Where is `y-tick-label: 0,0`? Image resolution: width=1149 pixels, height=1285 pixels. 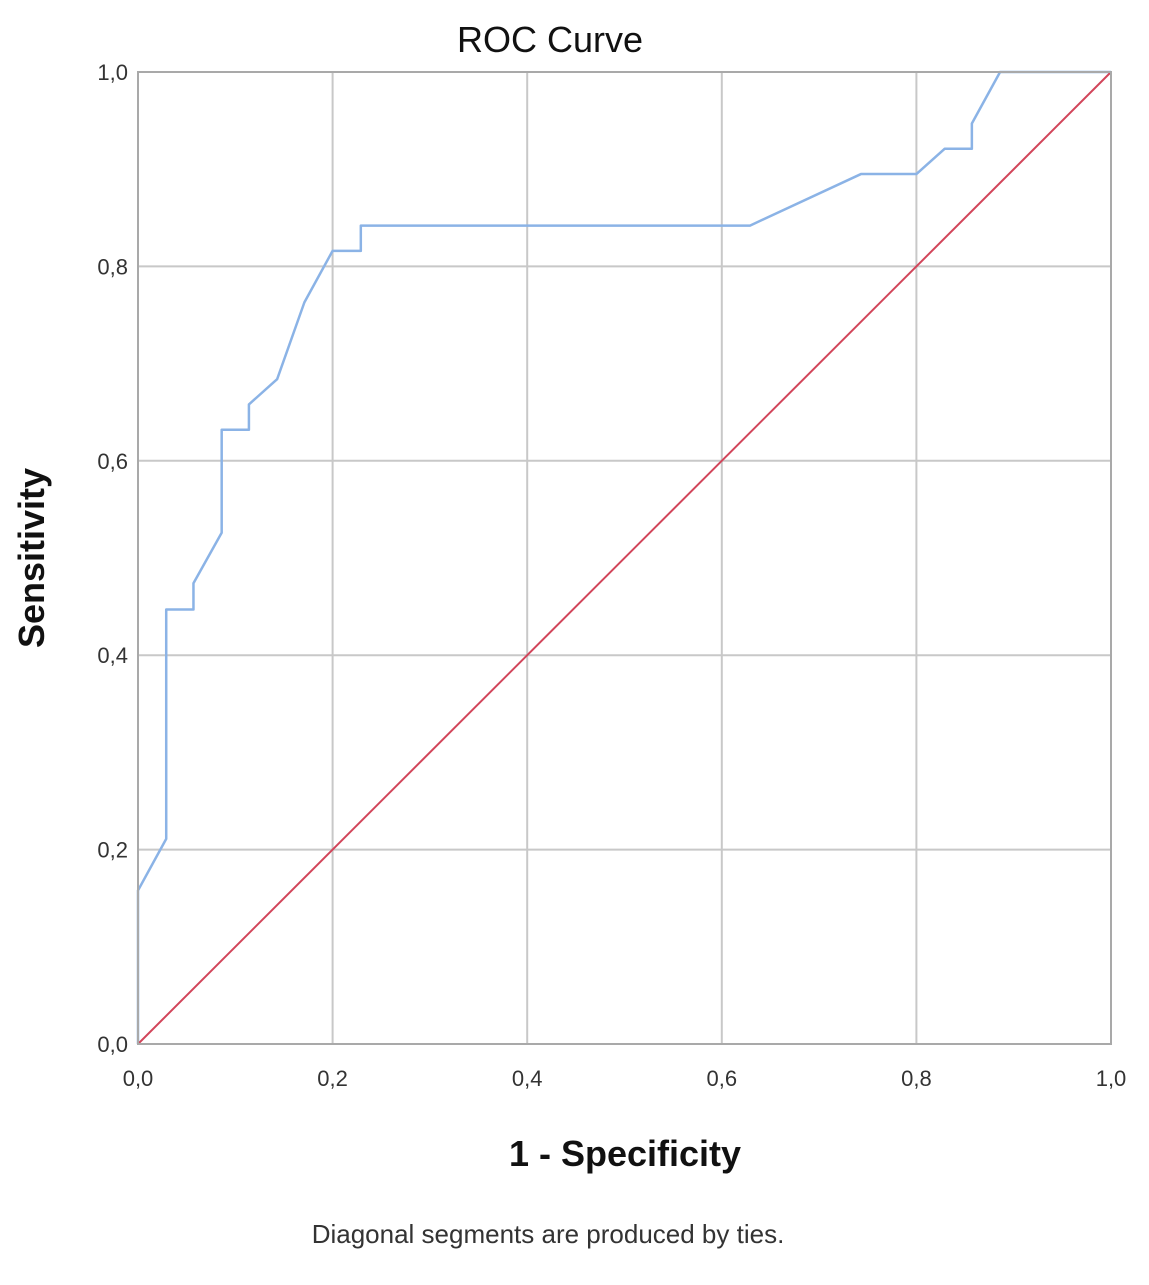
y-tick-label: 0,0 is located at coordinates (112, 1044).